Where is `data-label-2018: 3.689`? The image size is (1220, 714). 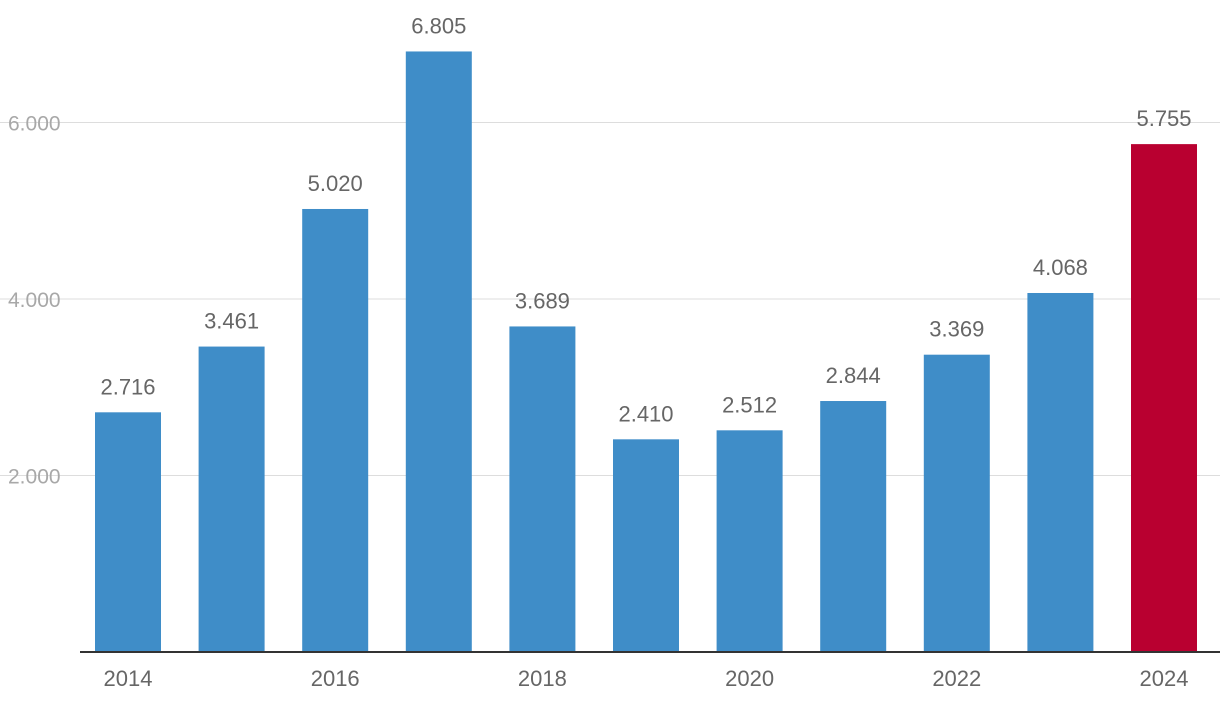 data-label-2018: 3.689 is located at coordinates (542, 300).